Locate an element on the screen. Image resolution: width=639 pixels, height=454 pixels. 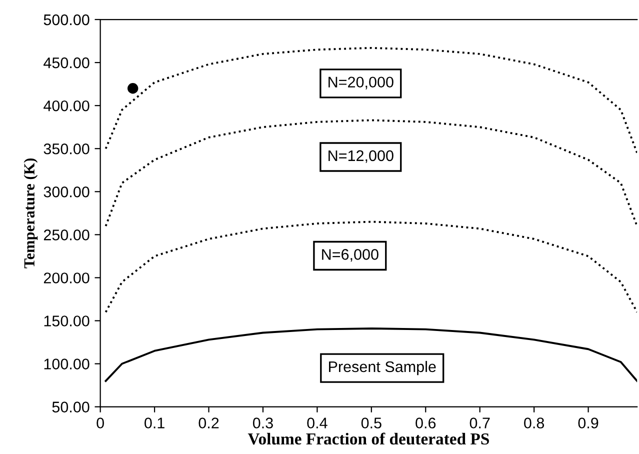
x-tick-label: 0.1 is located at coordinates (154, 423).